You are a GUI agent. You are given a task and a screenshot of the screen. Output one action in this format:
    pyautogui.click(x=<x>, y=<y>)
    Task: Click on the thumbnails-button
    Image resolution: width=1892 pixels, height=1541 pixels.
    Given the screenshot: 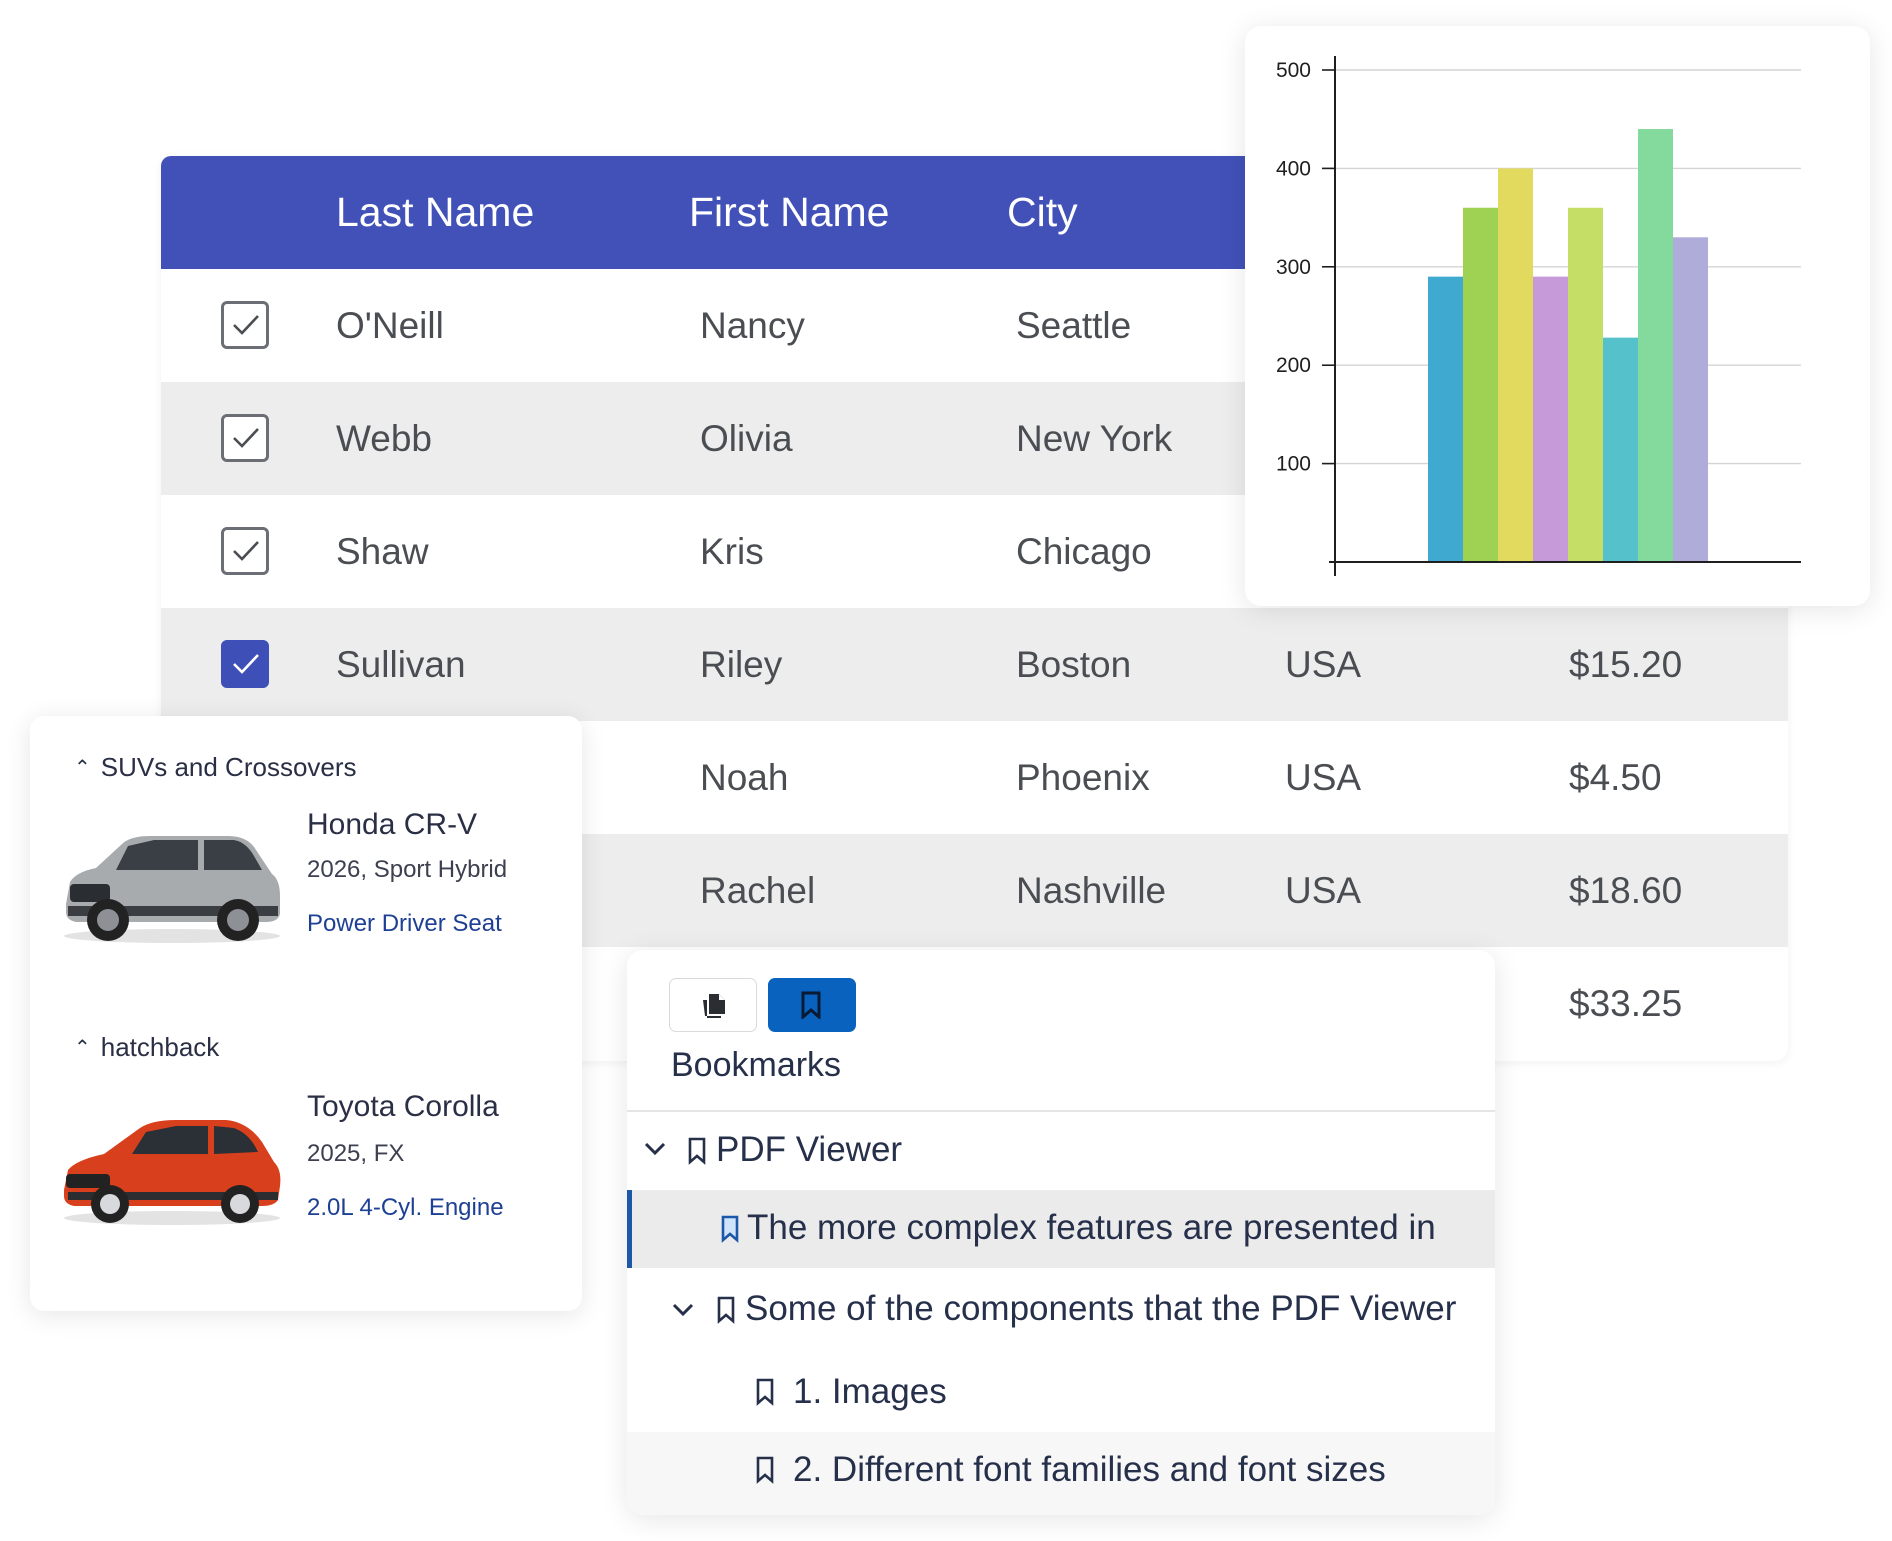 What is the action you would take?
    pyautogui.click(x=713, y=1005)
    